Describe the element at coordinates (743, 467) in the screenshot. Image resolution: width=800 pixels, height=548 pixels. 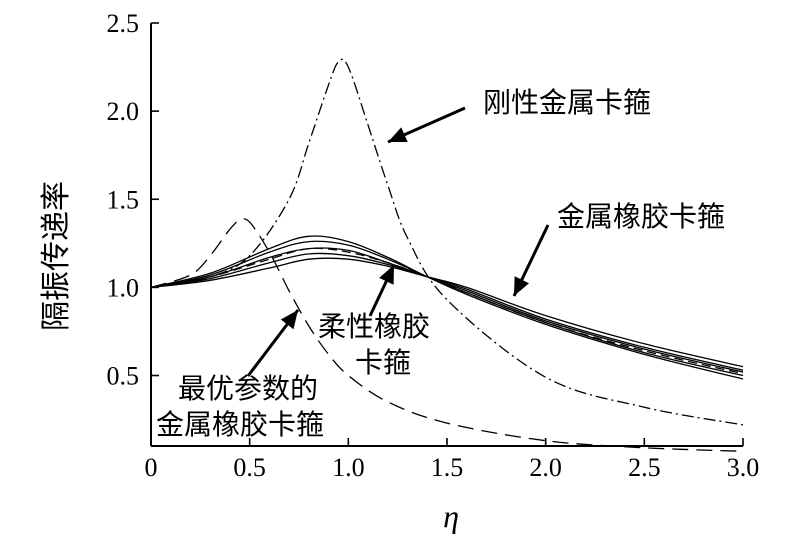
I see `x-tick-label: 3.0` at that location.